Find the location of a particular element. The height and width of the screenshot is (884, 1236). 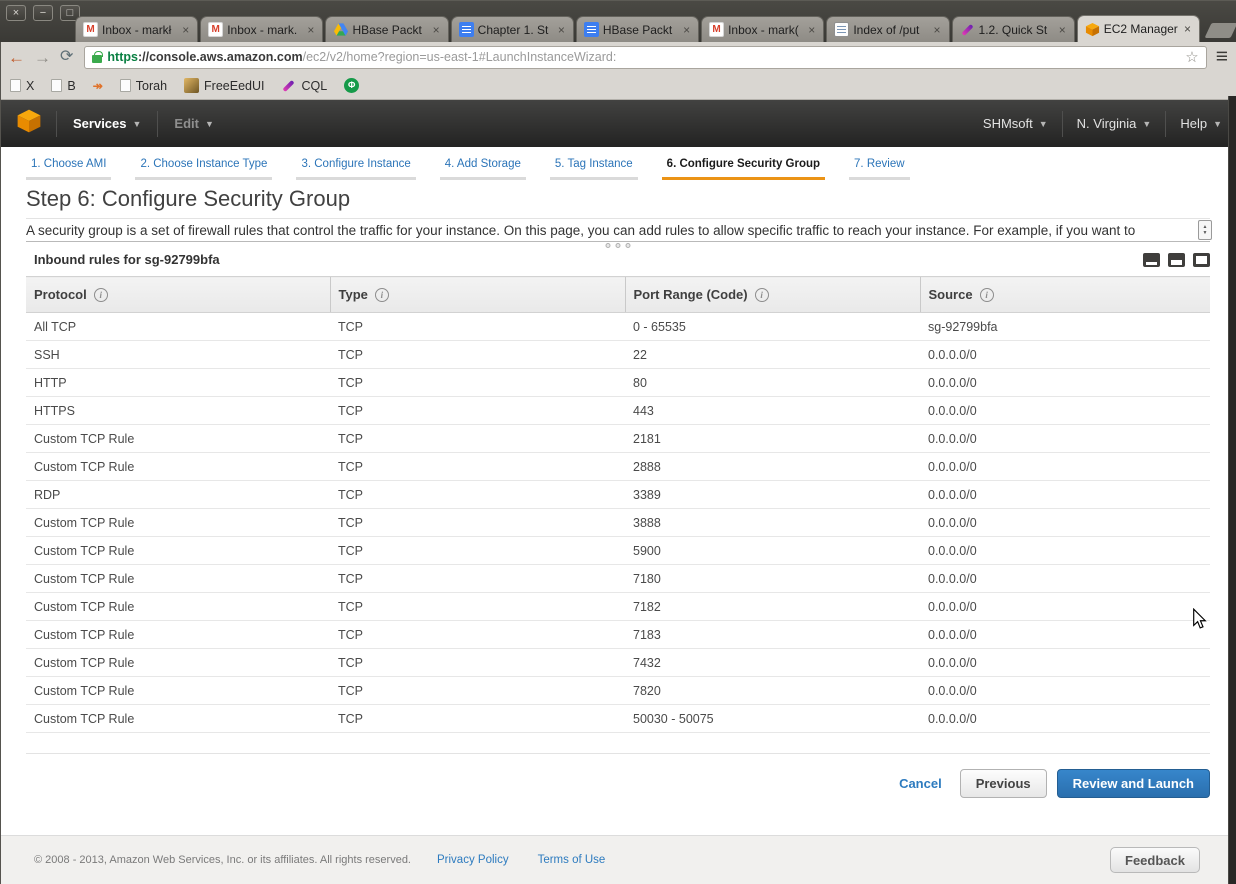

bookmark-item: X is located at coordinates (22, 86).